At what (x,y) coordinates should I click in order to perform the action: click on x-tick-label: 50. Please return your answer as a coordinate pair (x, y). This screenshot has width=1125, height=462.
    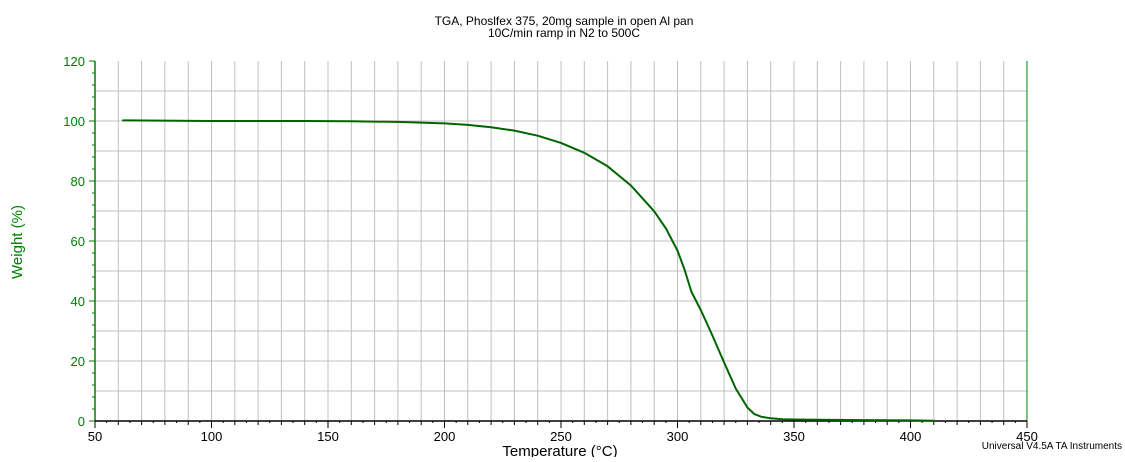
    Looking at the image, I should click on (95, 436).